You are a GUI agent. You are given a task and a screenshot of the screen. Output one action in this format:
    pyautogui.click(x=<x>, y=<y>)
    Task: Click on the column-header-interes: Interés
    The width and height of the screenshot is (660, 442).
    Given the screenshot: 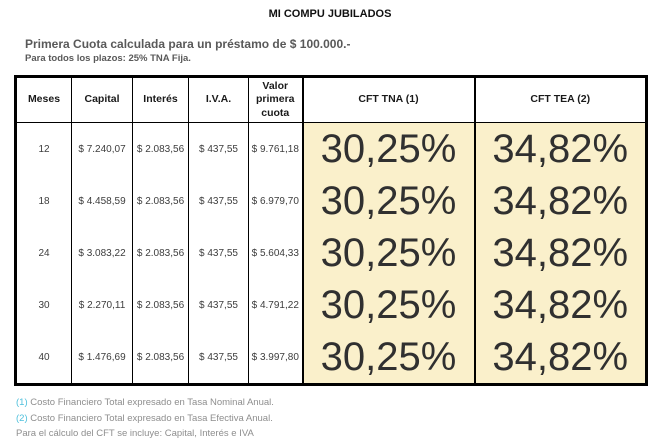 What is the action you would take?
    pyautogui.click(x=160, y=99)
    